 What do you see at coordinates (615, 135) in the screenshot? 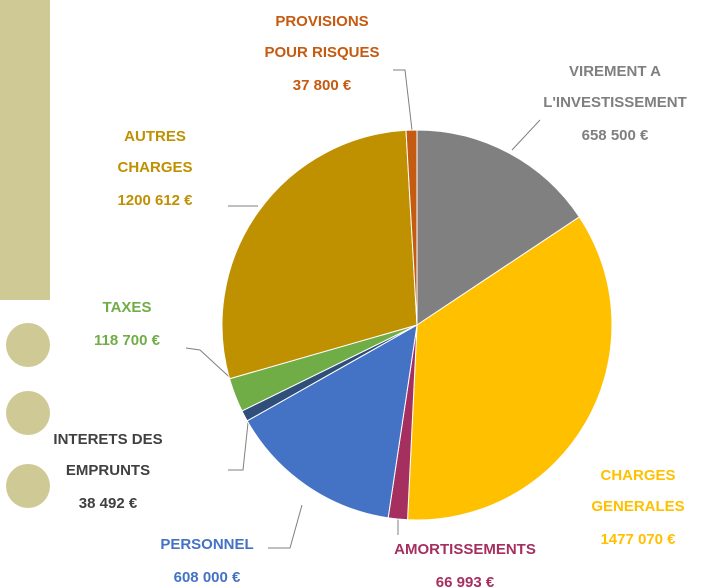
I see `value-label: 658 500 €` at bounding box center [615, 135].